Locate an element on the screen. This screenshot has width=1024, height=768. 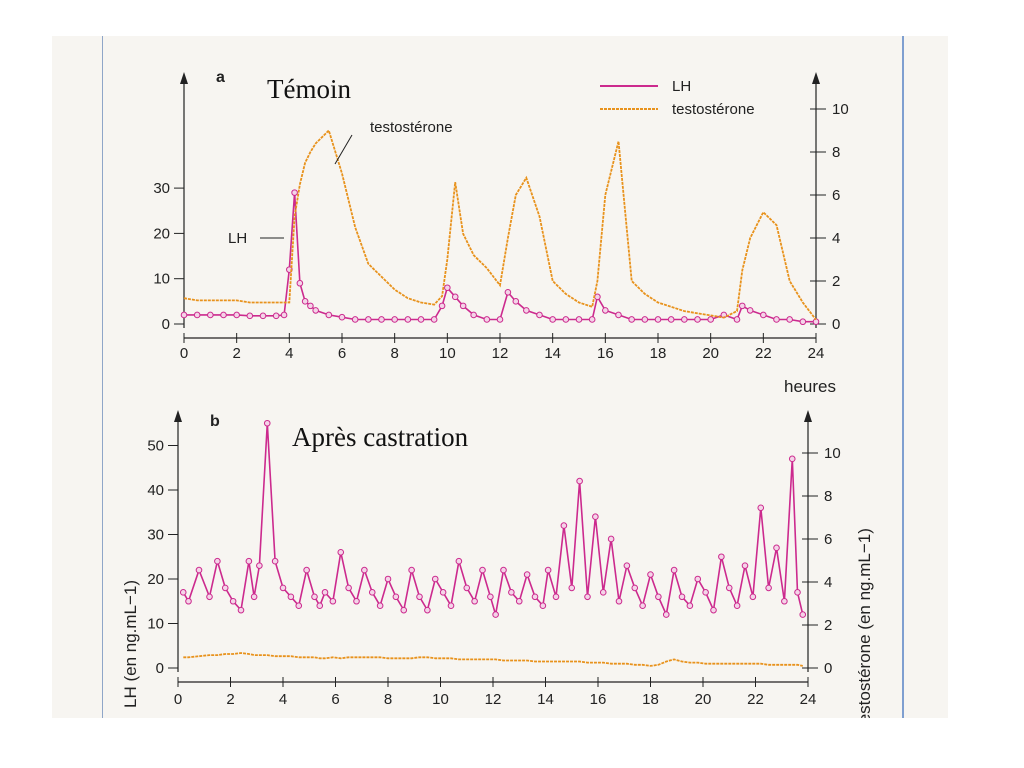
x-tick-label: 4 is located at coordinates (283, 699).